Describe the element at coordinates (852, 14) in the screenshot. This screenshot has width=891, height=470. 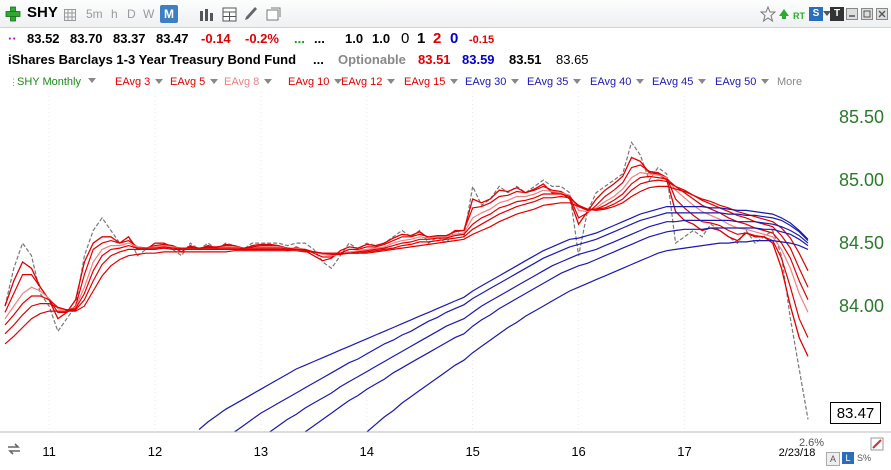
I see `minimize-icon` at that location.